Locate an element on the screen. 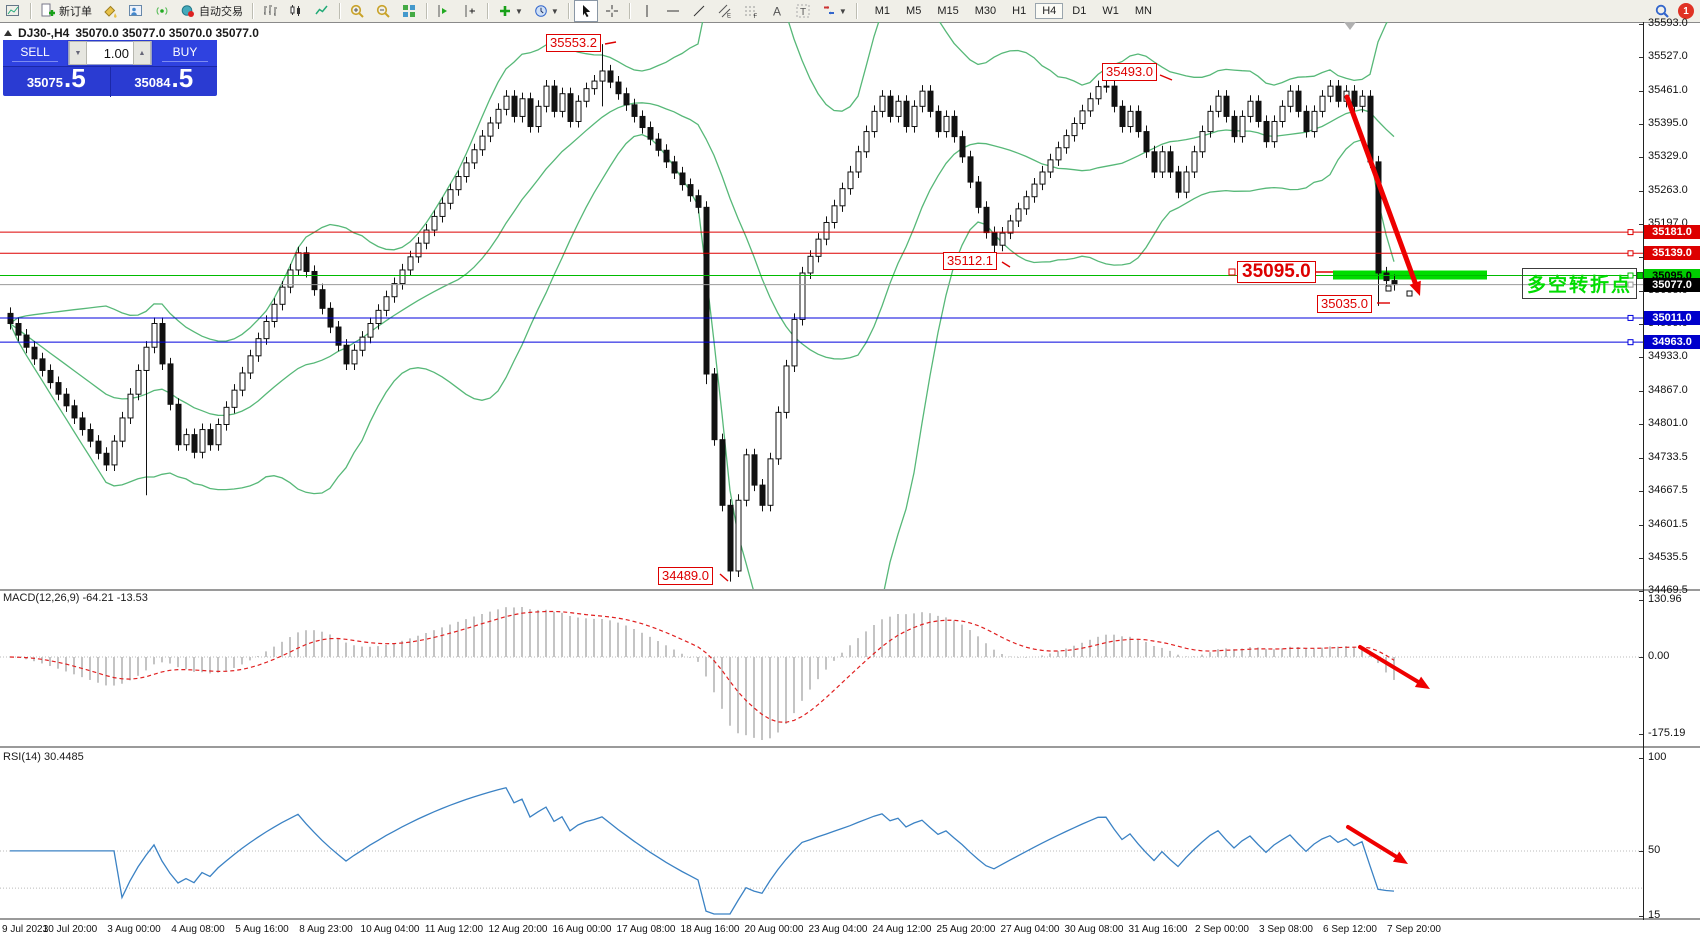 The width and height of the screenshot is (1700, 936). volume-increase-button: ▲ is located at coordinates (142, 53).